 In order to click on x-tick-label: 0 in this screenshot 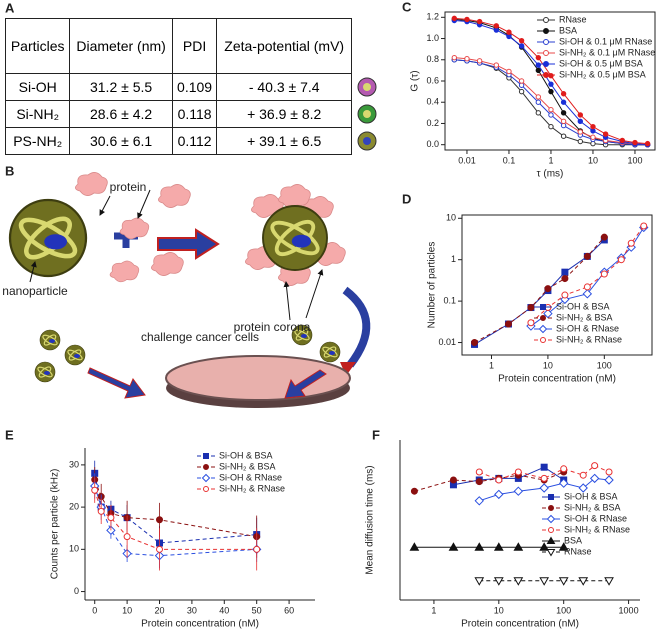, I will do `click(94, 610)`.